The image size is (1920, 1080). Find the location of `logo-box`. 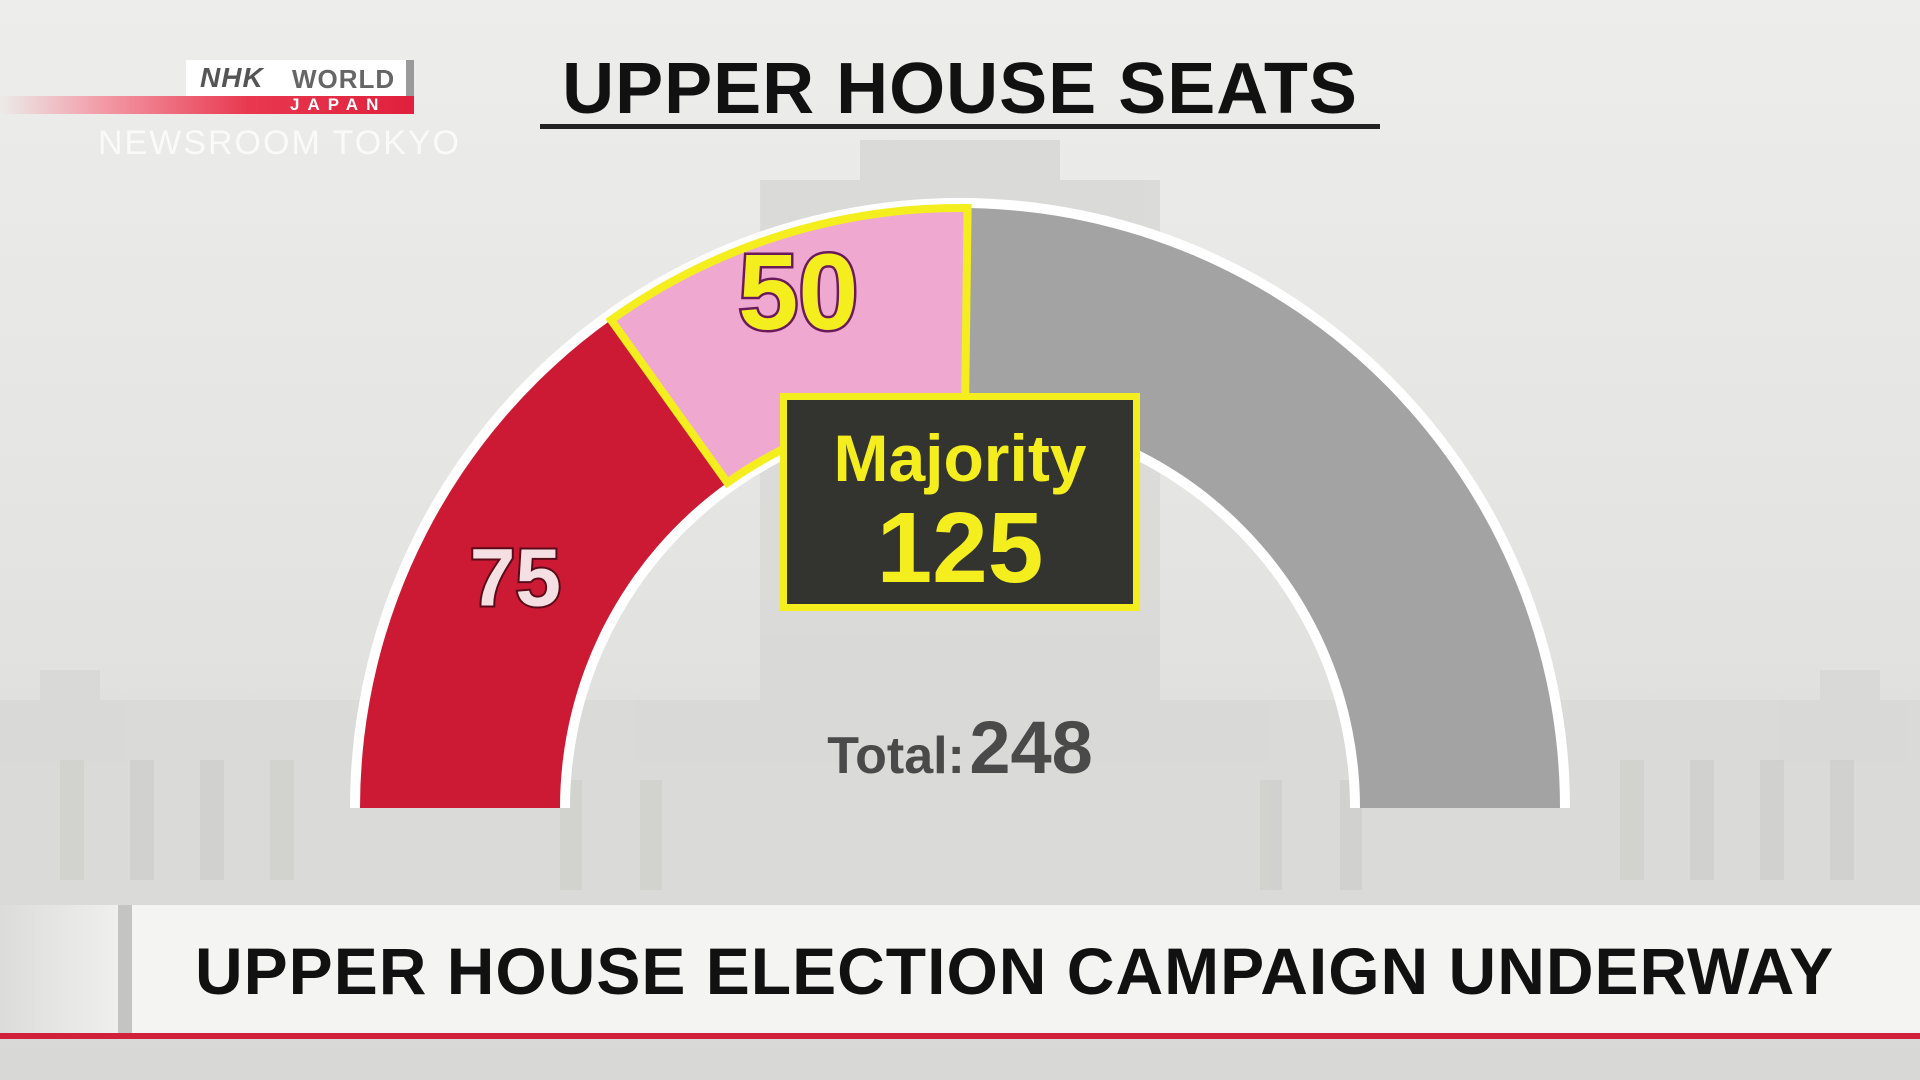

logo-box is located at coordinates (300, 78).